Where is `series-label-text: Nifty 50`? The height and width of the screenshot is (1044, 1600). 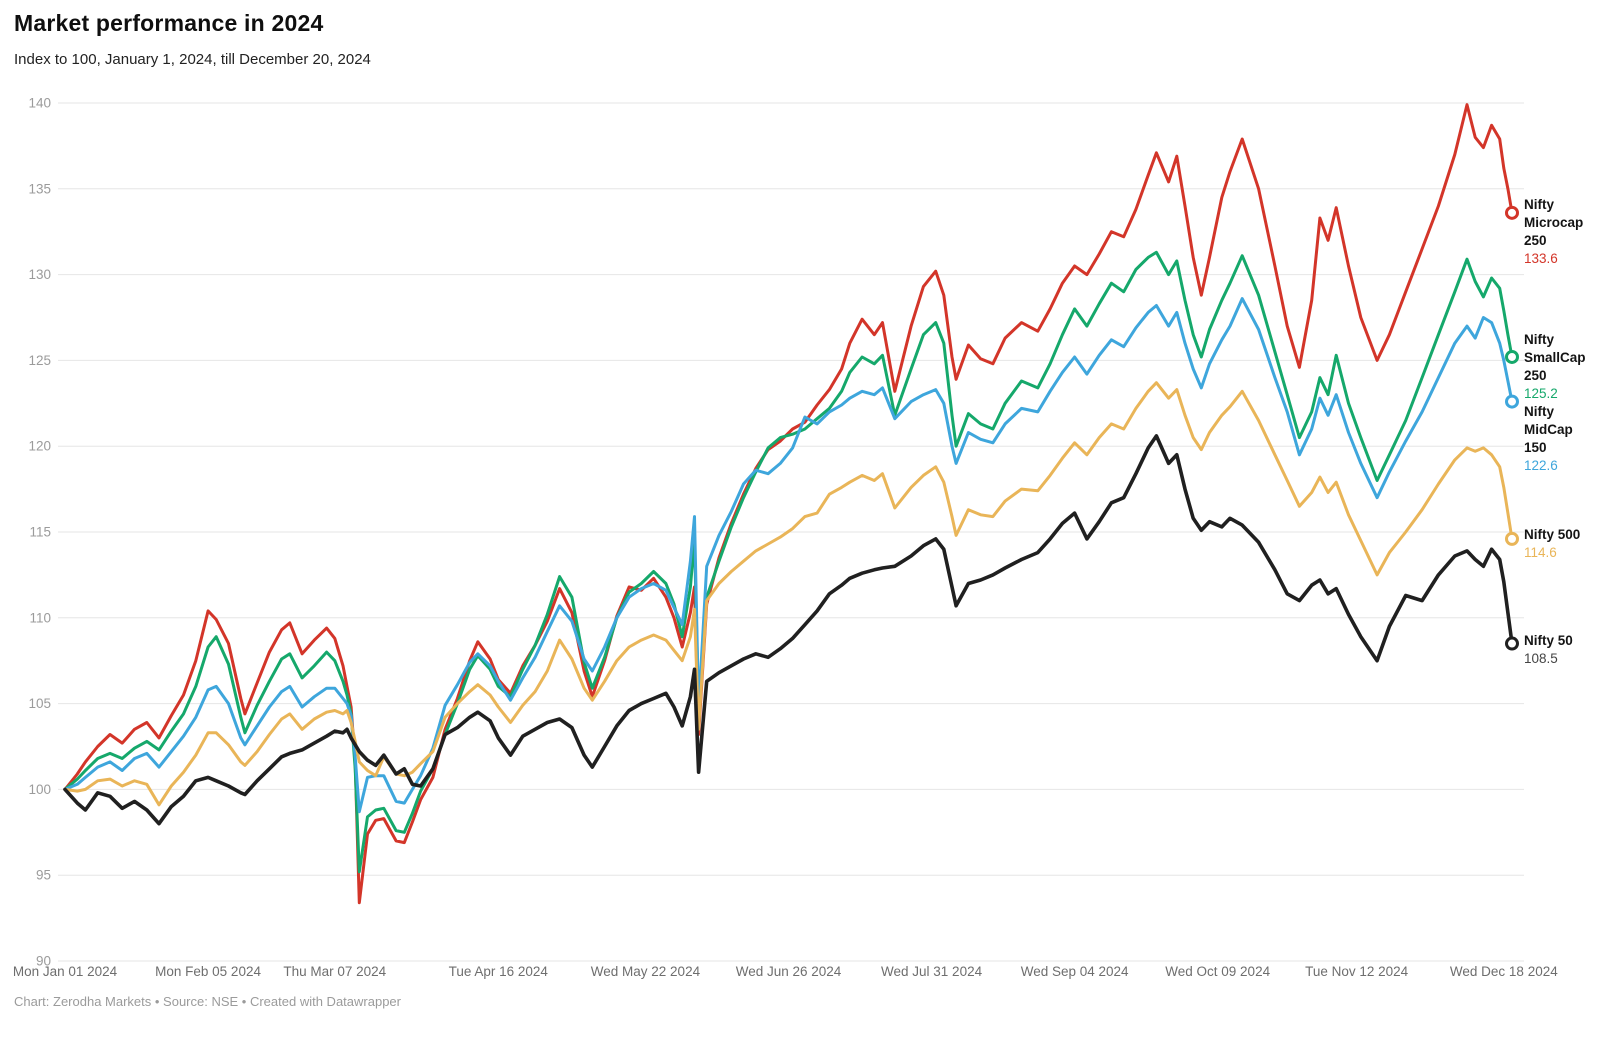
series-label-text: Nifty 50 is located at coordinates (1548, 640).